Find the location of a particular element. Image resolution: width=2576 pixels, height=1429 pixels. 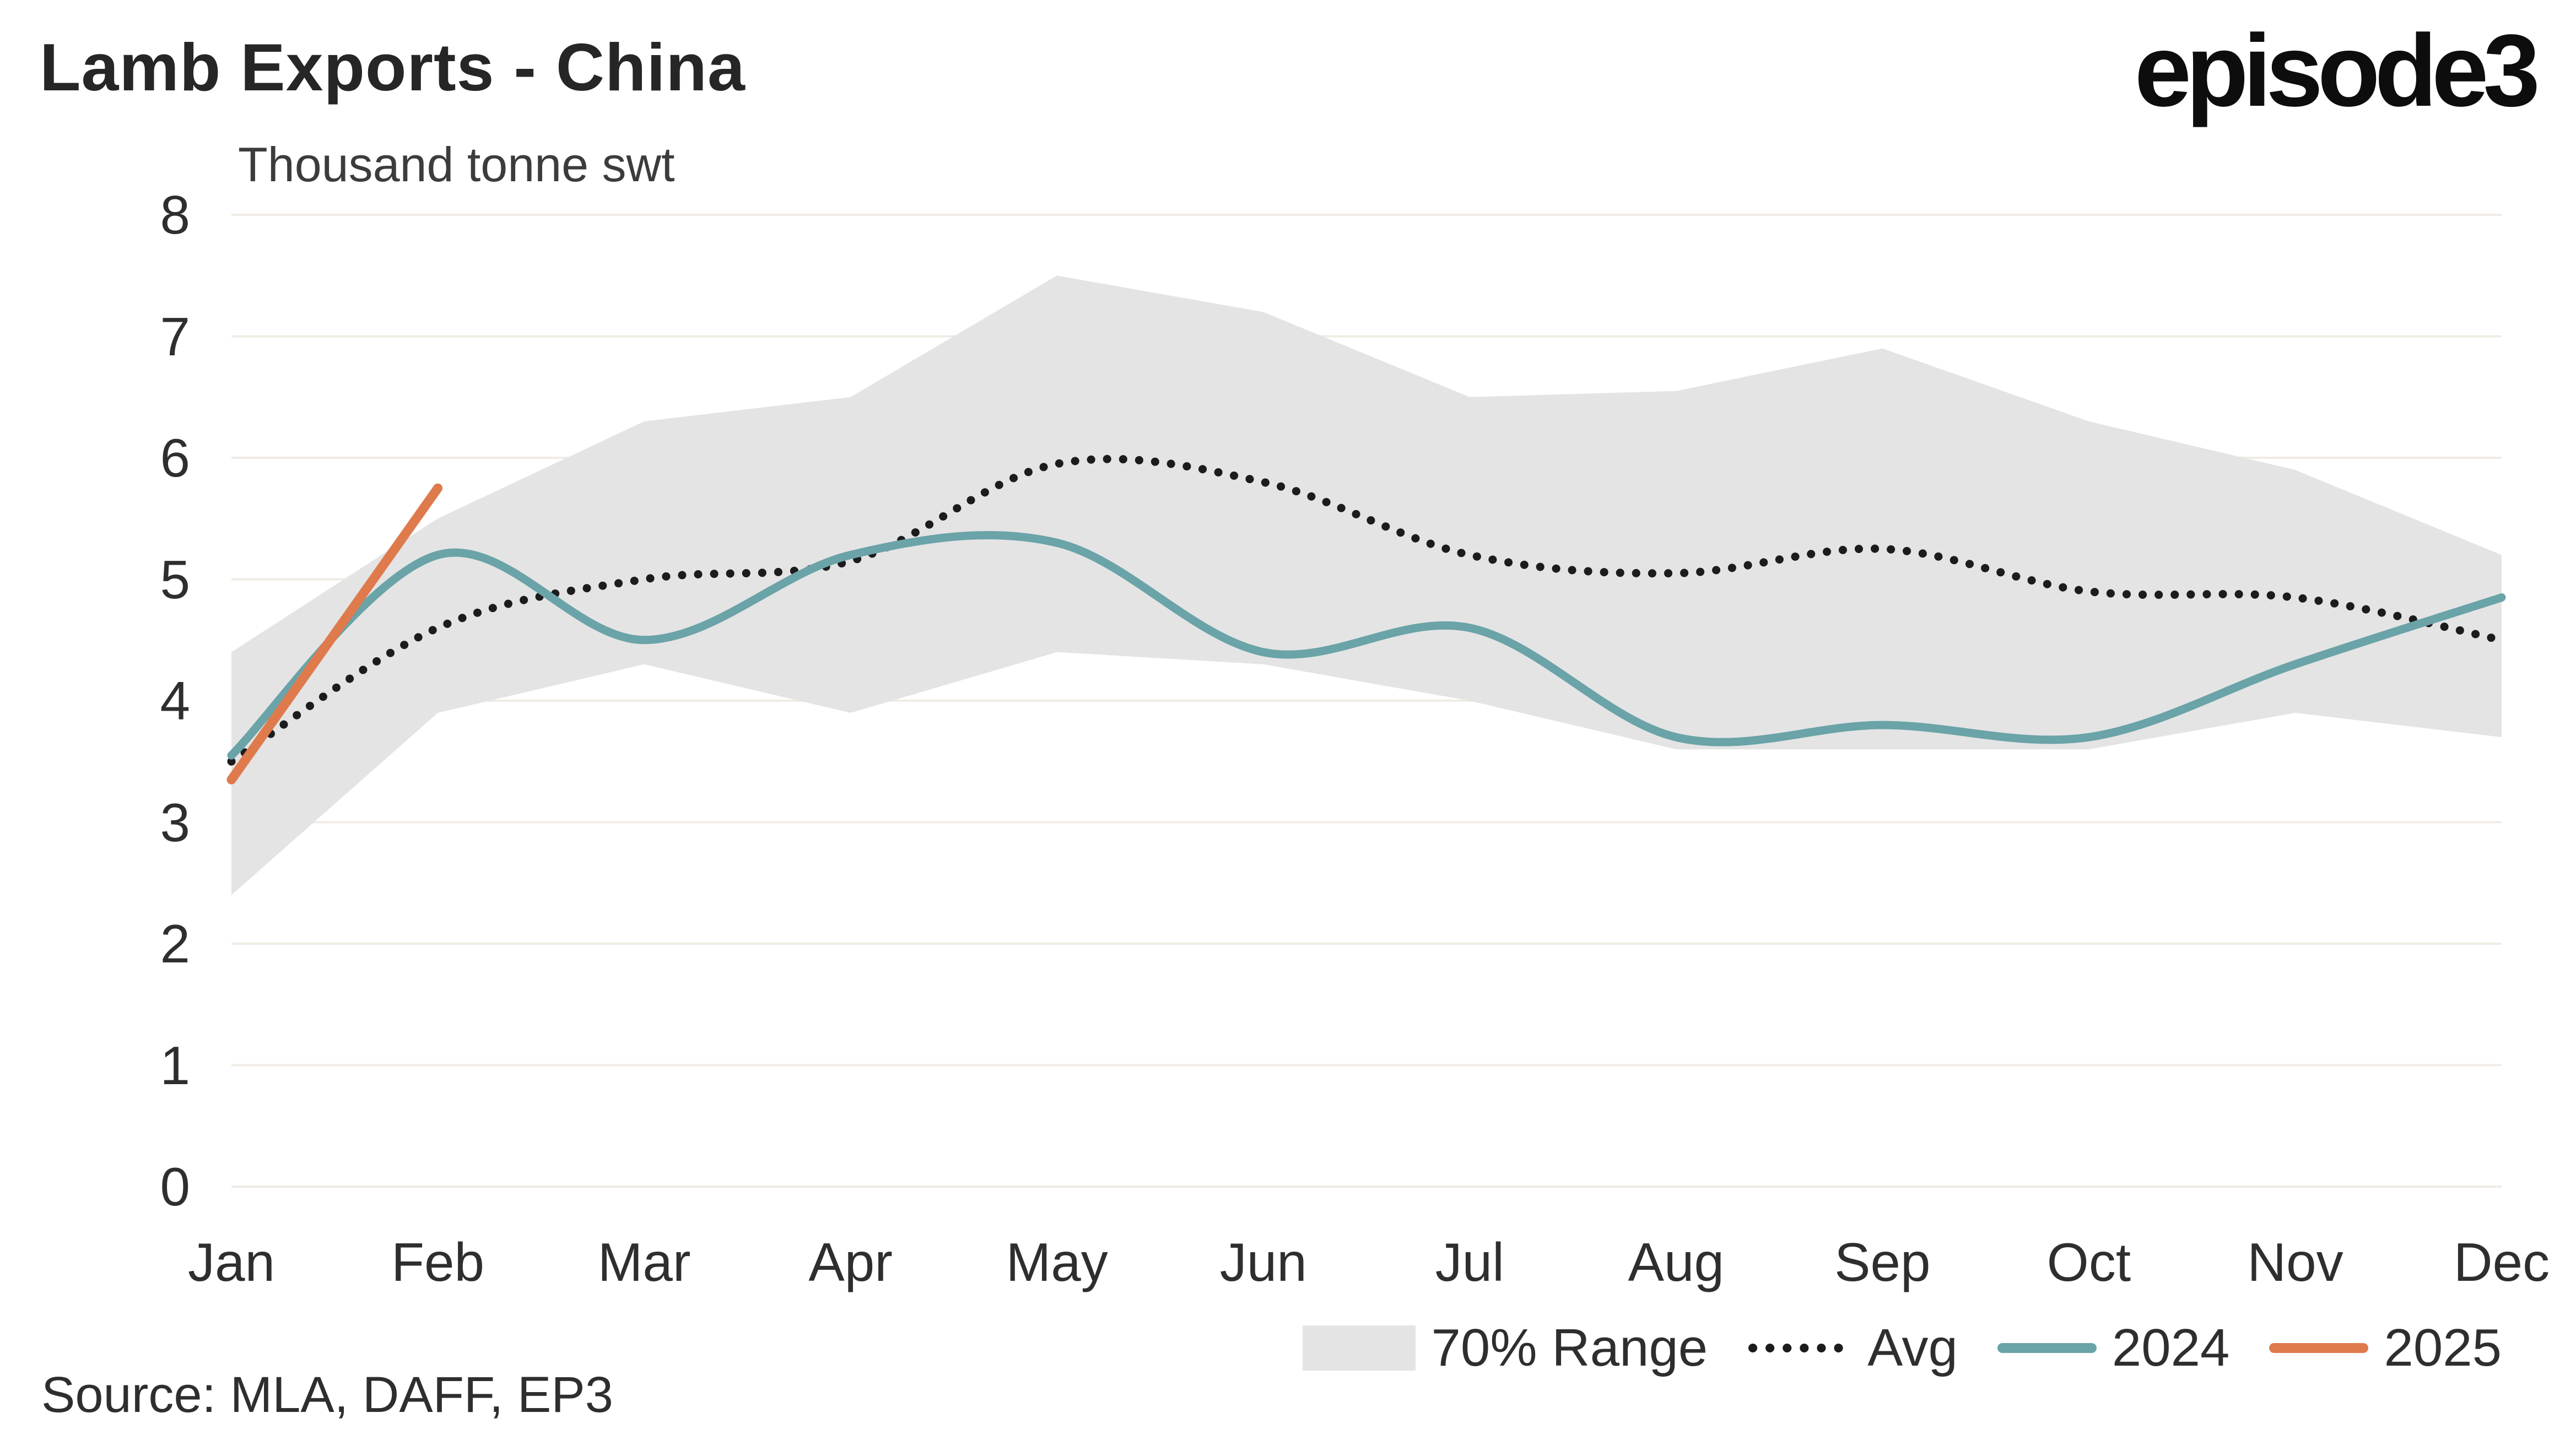

legend-item-range: 70% Range is located at coordinates (1505, 1348).